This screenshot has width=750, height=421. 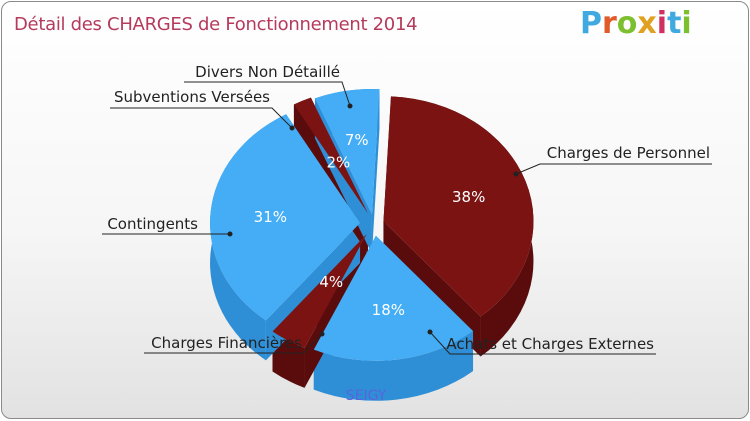 What do you see at coordinates (357, 140) in the screenshot?
I see `pie-percent-label: 7%` at bounding box center [357, 140].